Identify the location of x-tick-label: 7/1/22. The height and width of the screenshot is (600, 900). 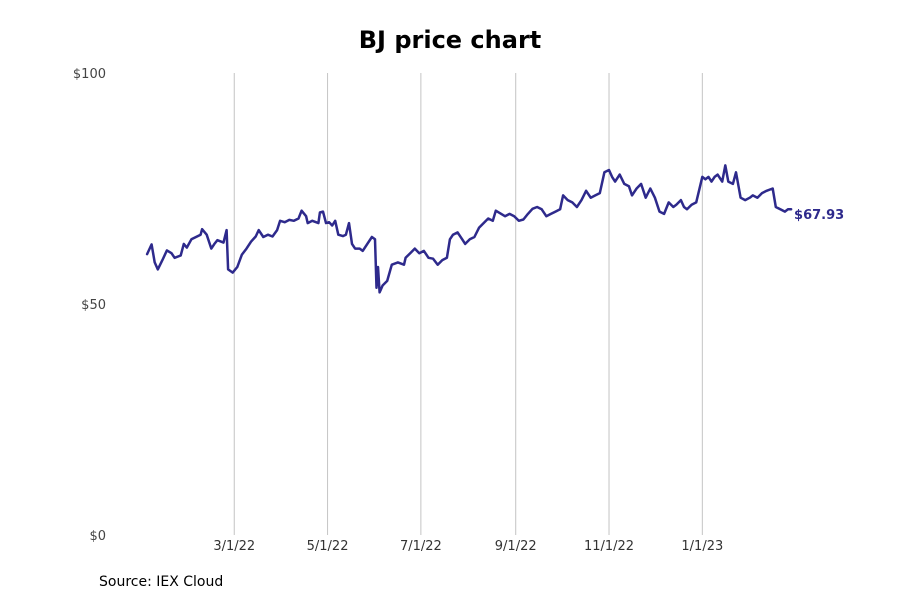
(421, 546).